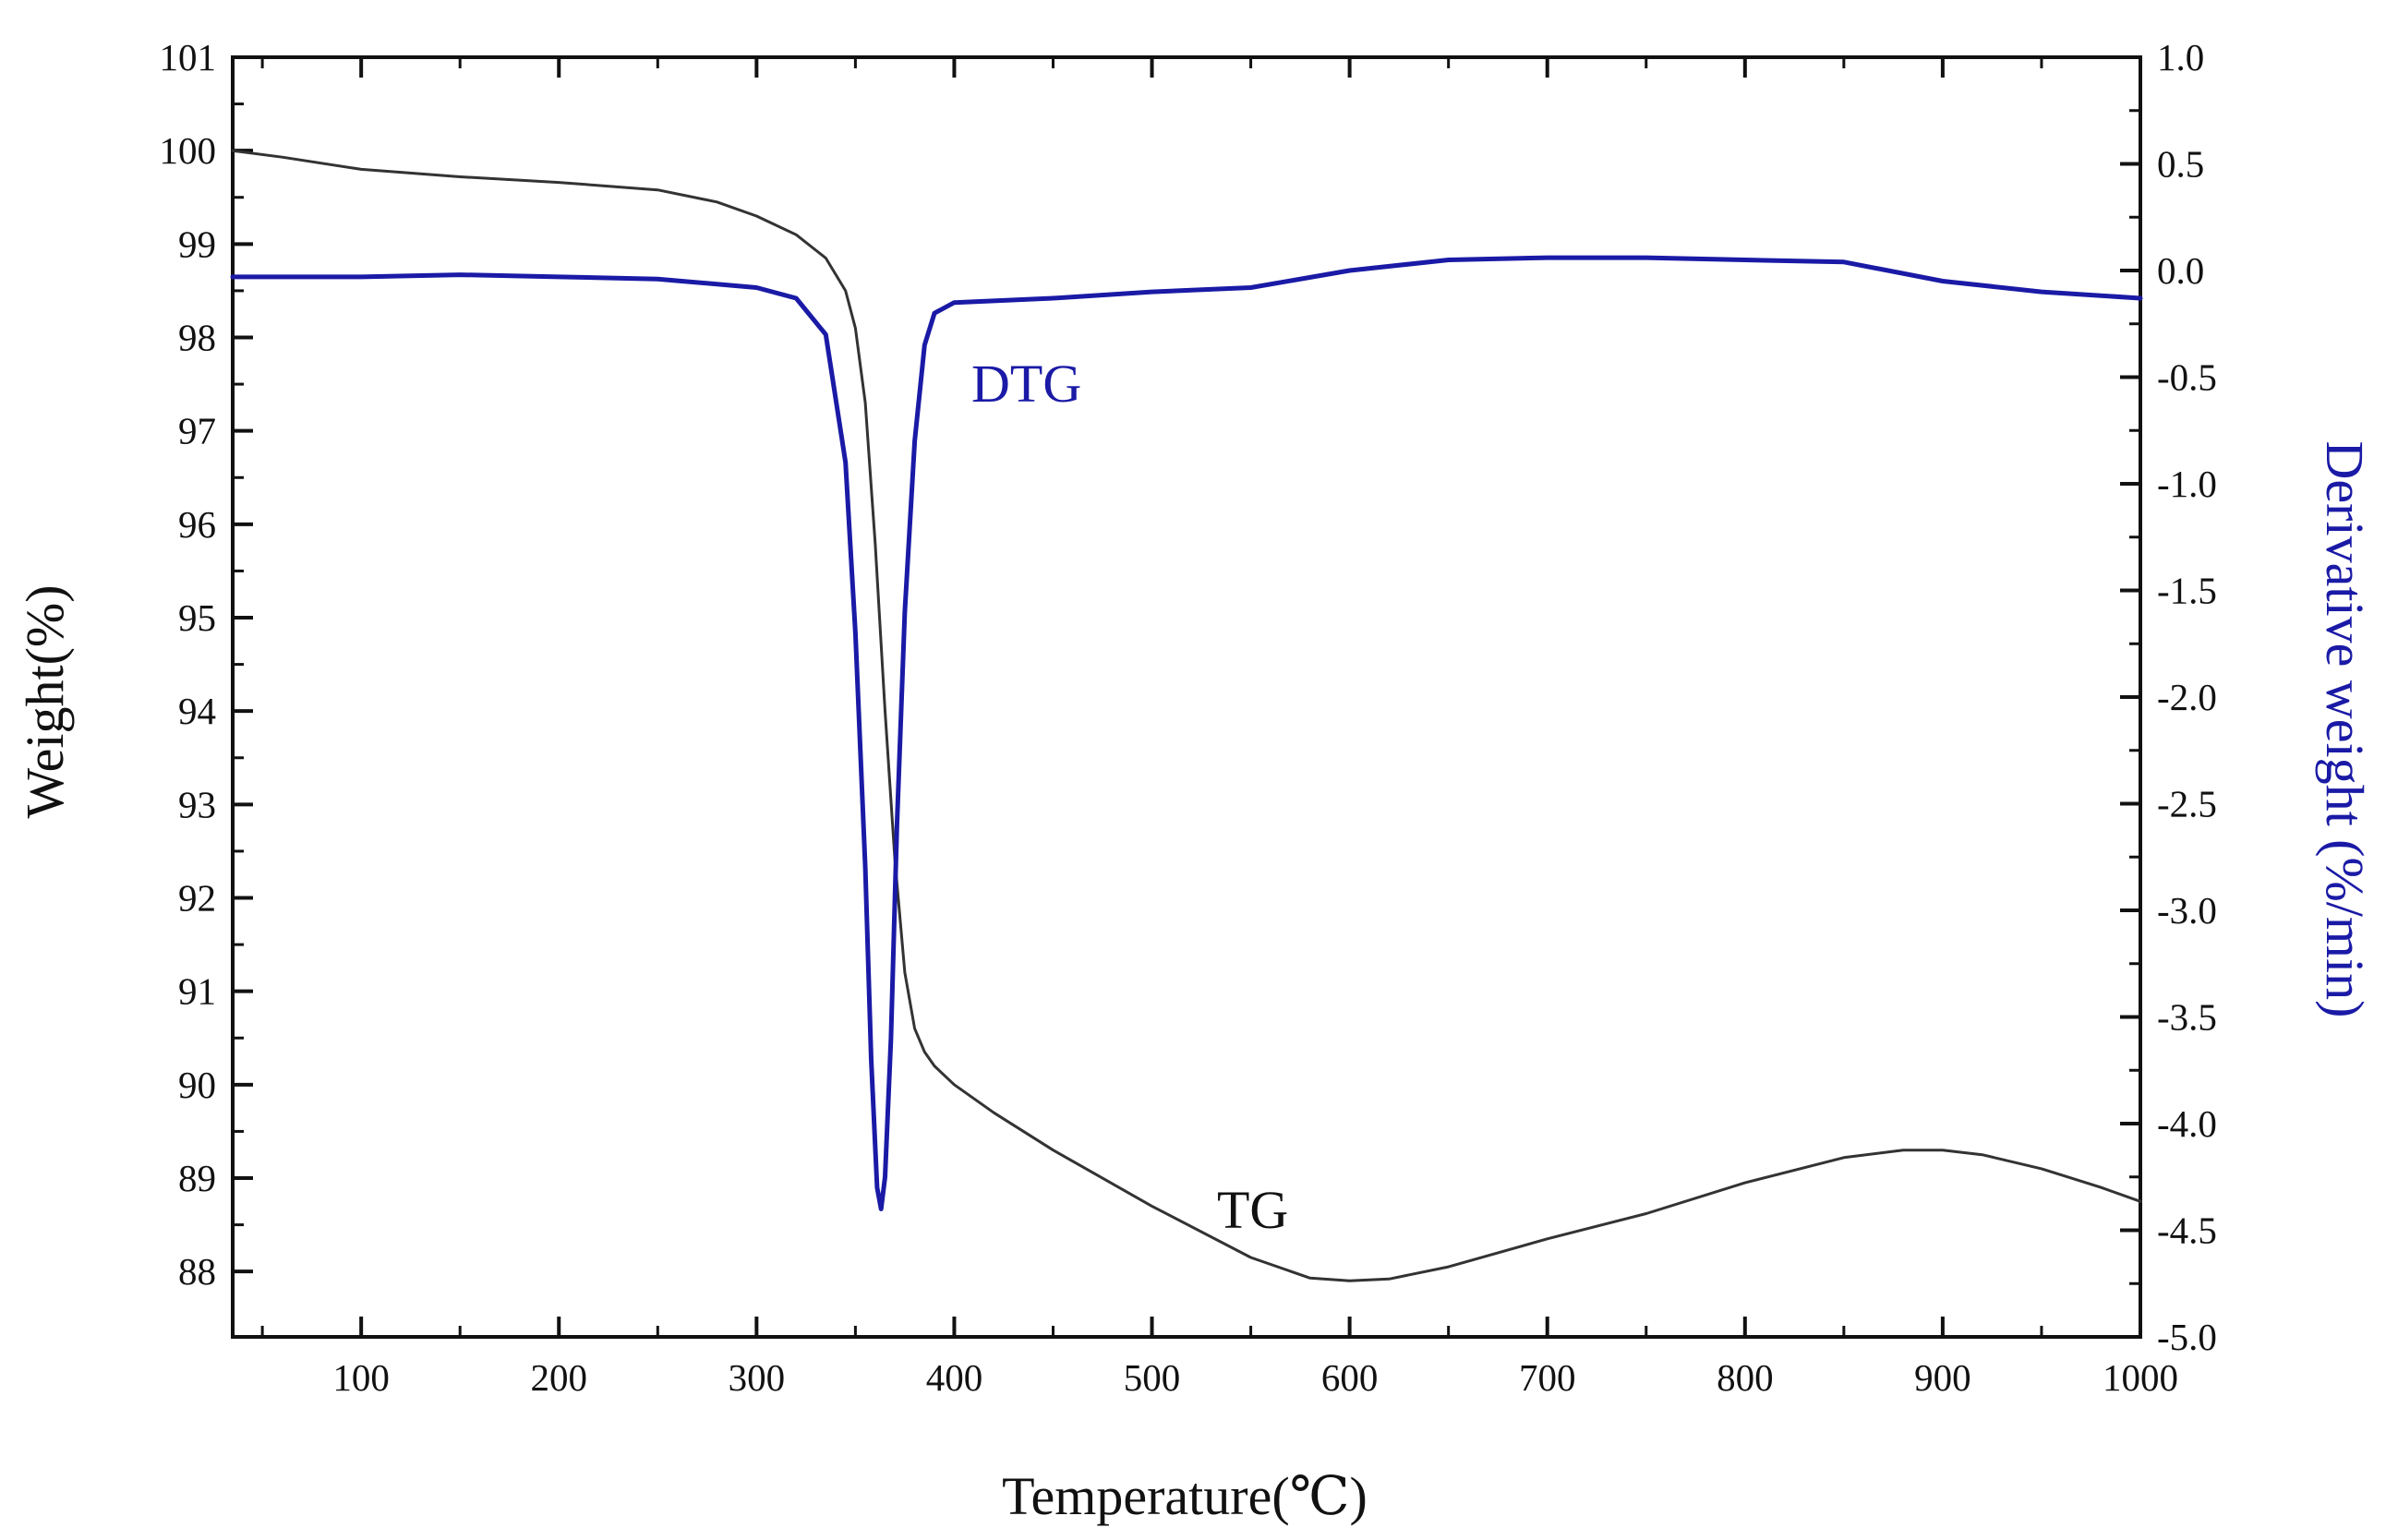  I want to click on right-y-tick-label: -1.5, so click(2187, 591).